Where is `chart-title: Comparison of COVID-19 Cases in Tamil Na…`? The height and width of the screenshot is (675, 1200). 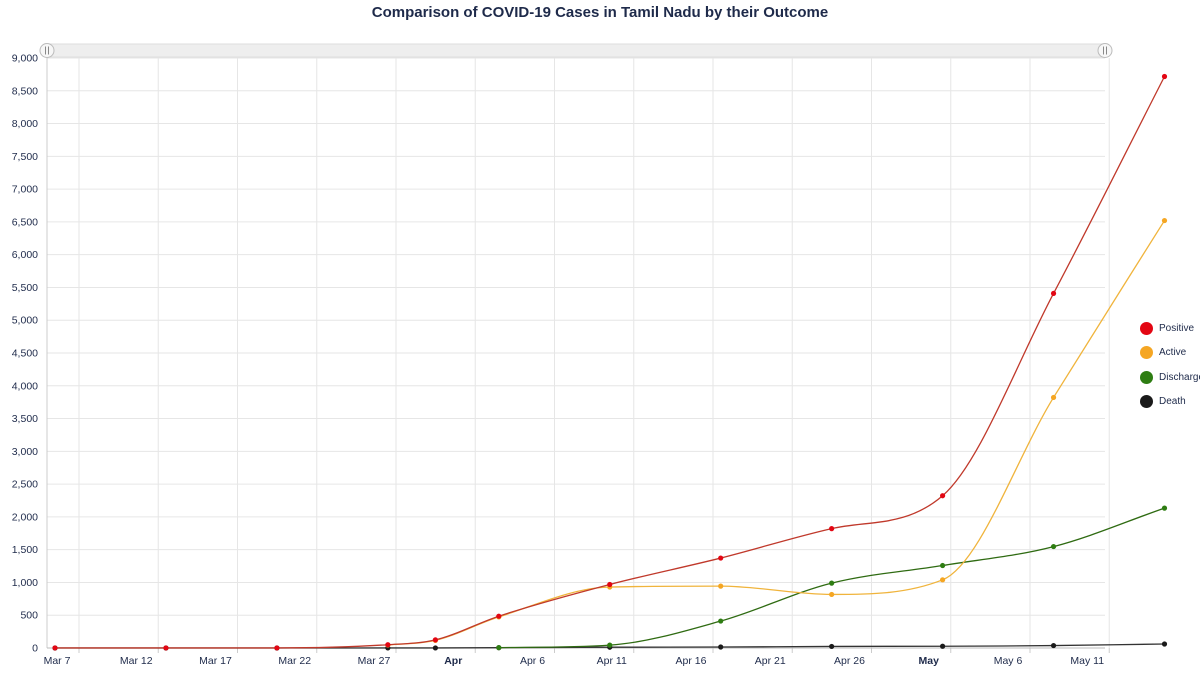 chart-title: Comparison of COVID-19 Cases in Tamil Na… is located at coordinates (600, 12).